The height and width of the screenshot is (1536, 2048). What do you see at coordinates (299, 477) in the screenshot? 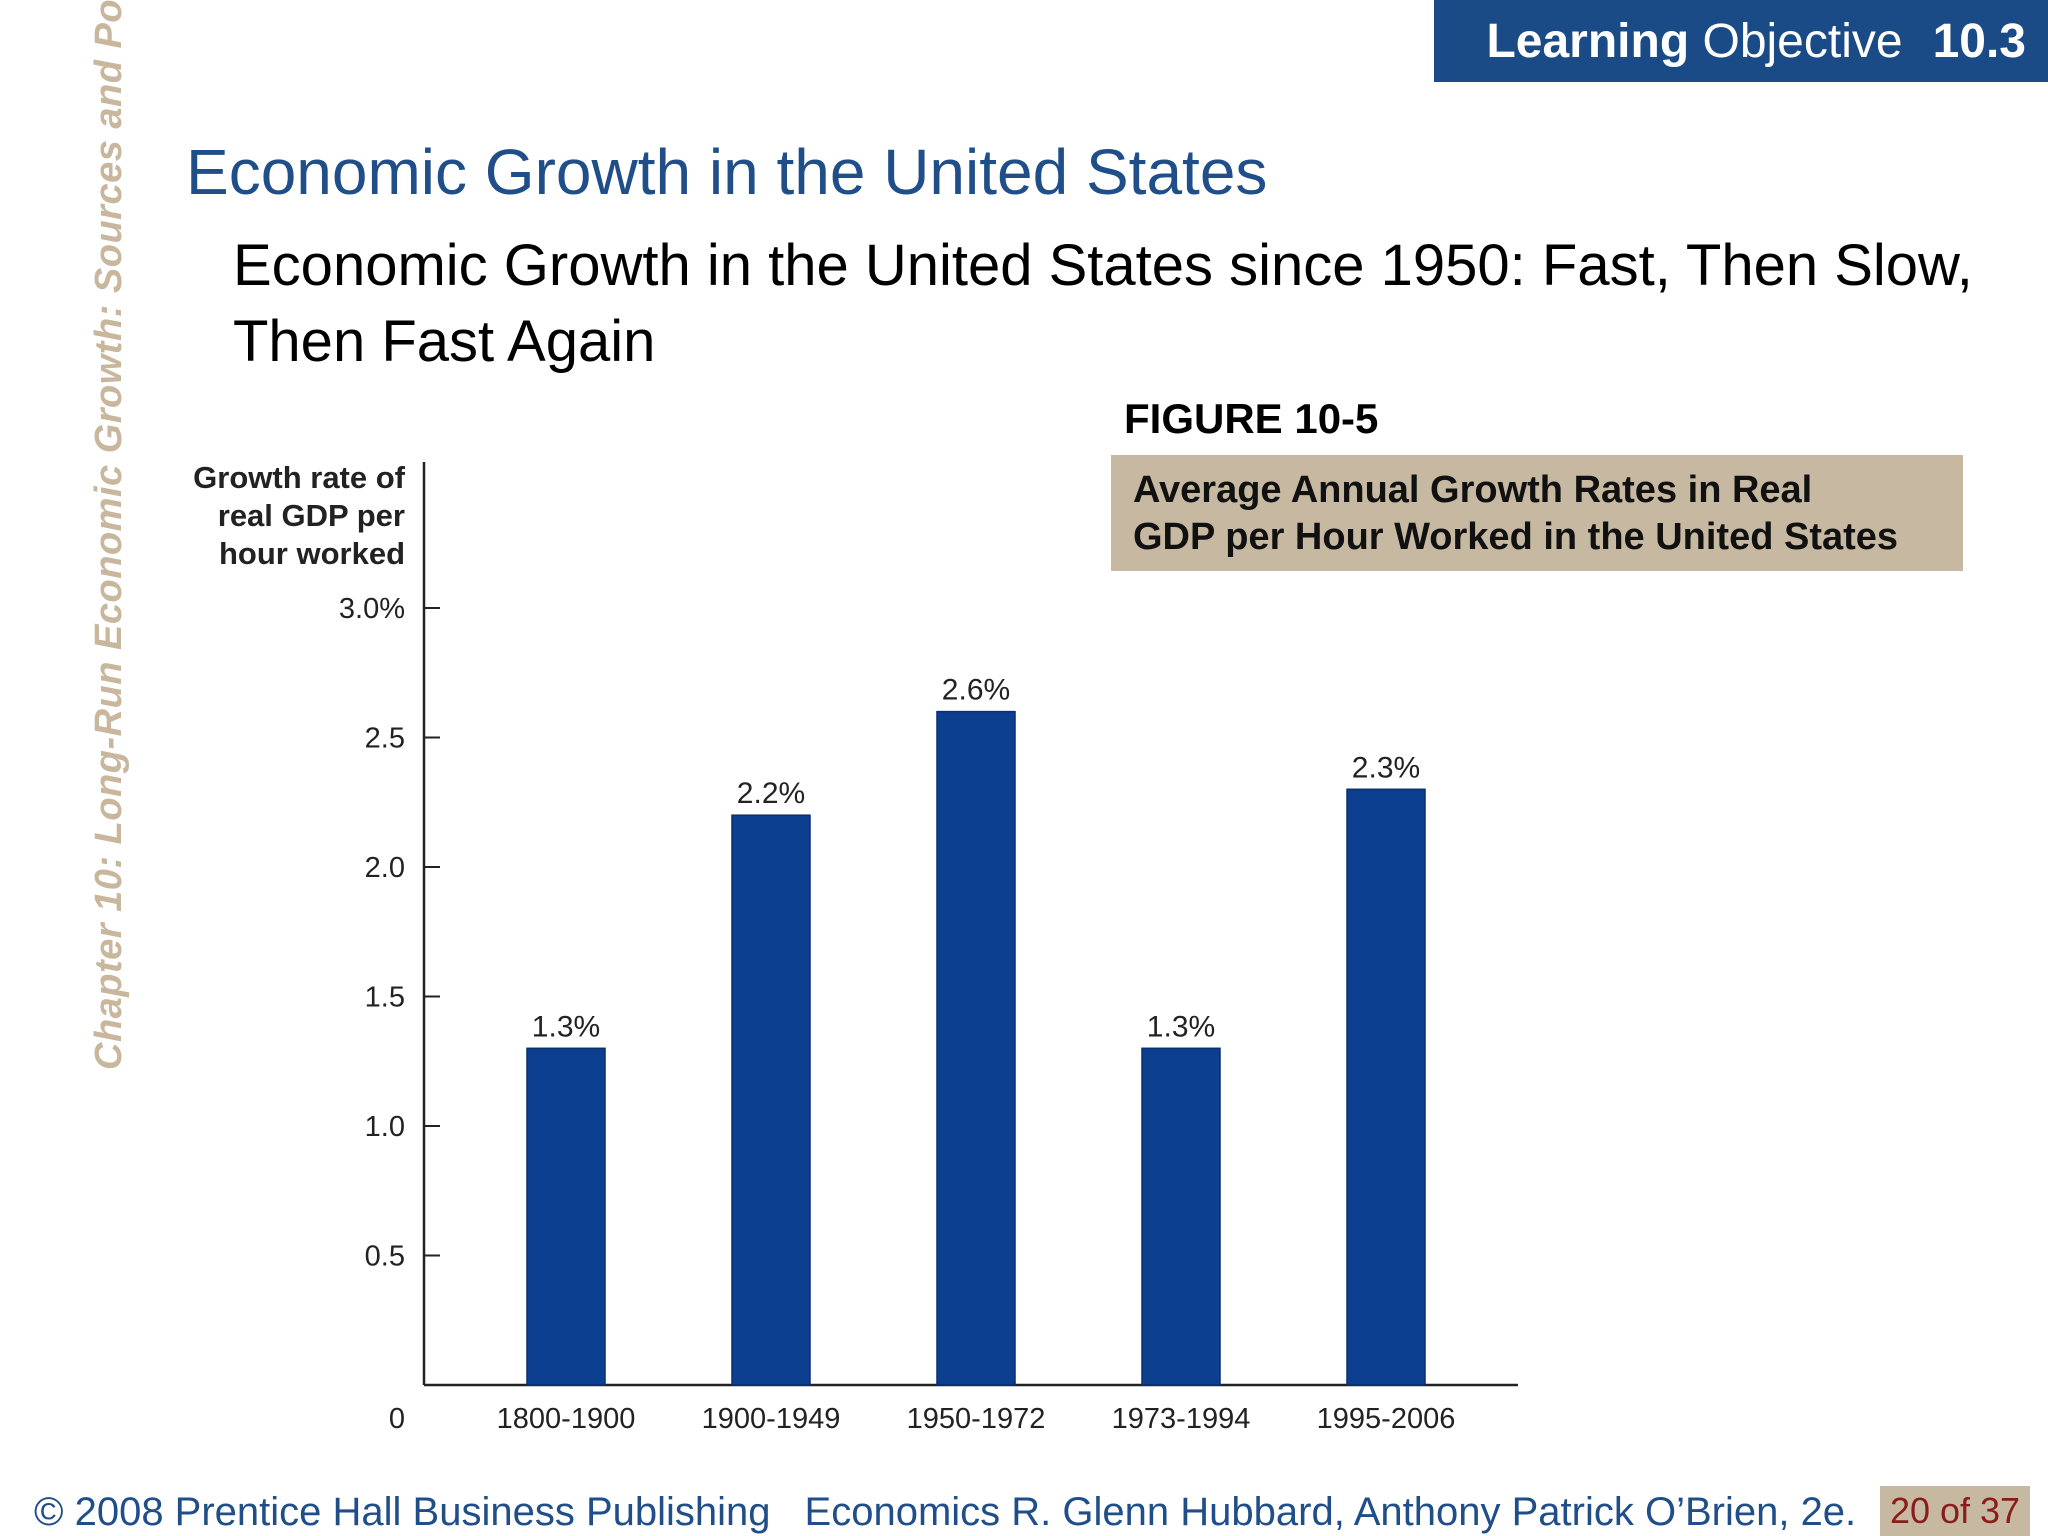
I see `y-axis-label: Growth rate of` at bounding box center [299, 477].